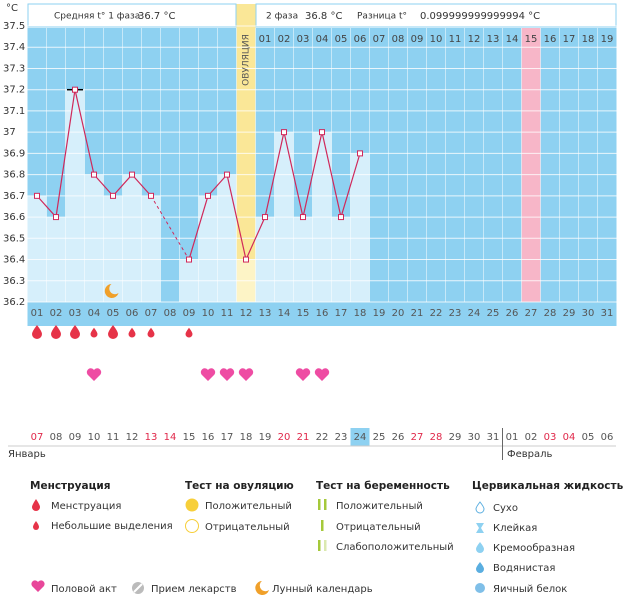  I want to click on calendar-date: 01, so click(512, 437).